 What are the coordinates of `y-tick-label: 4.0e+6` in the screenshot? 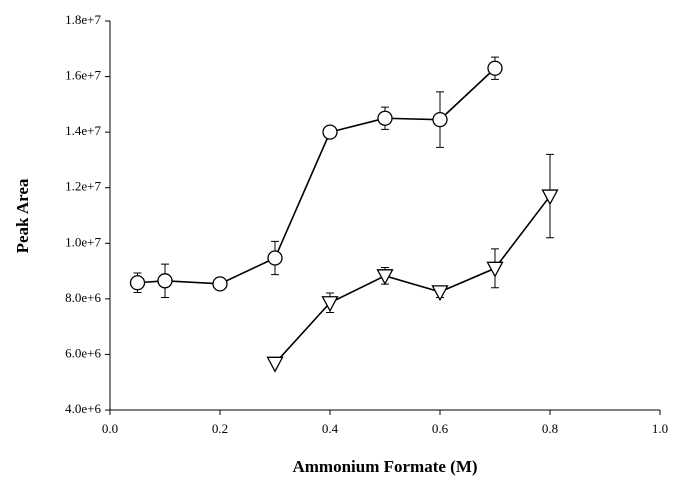 It's located at (83, 408).